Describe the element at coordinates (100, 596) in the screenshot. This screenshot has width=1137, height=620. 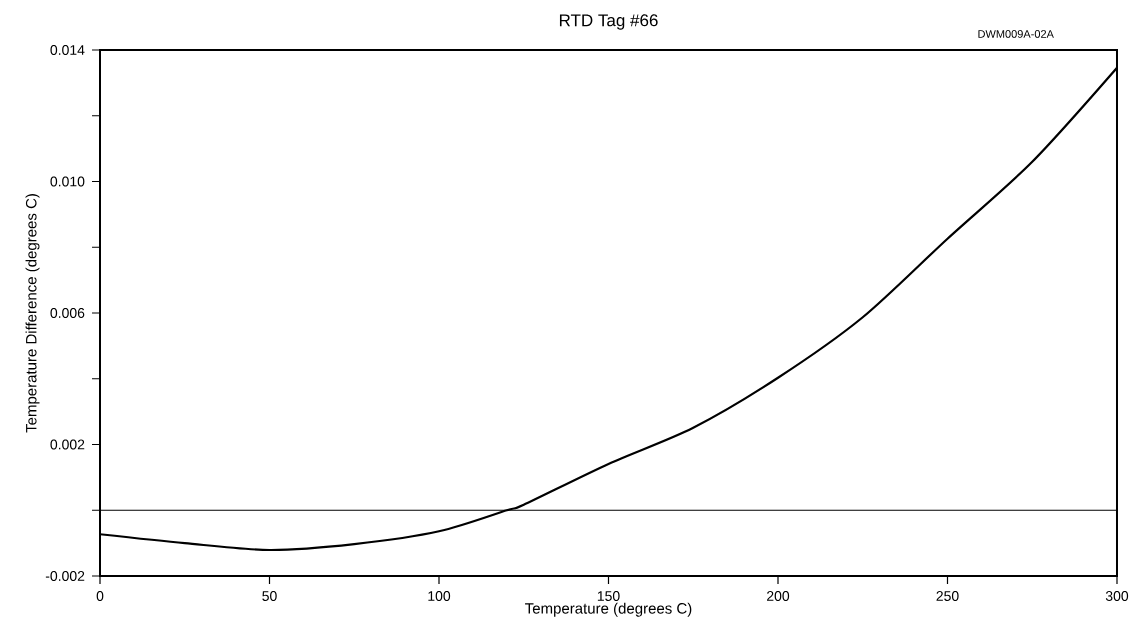
I see `x-tick-label: 0` at that location.